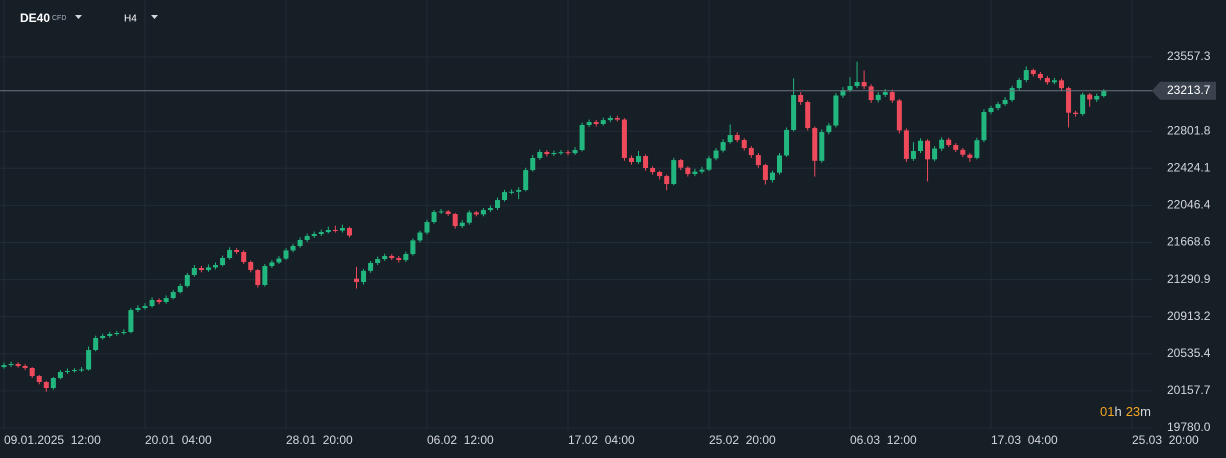  What do you see at coordinates (1189, 56) in the screenshot?
I see `y-tick-label: 23557.3` at bounding box center [1189, 56].